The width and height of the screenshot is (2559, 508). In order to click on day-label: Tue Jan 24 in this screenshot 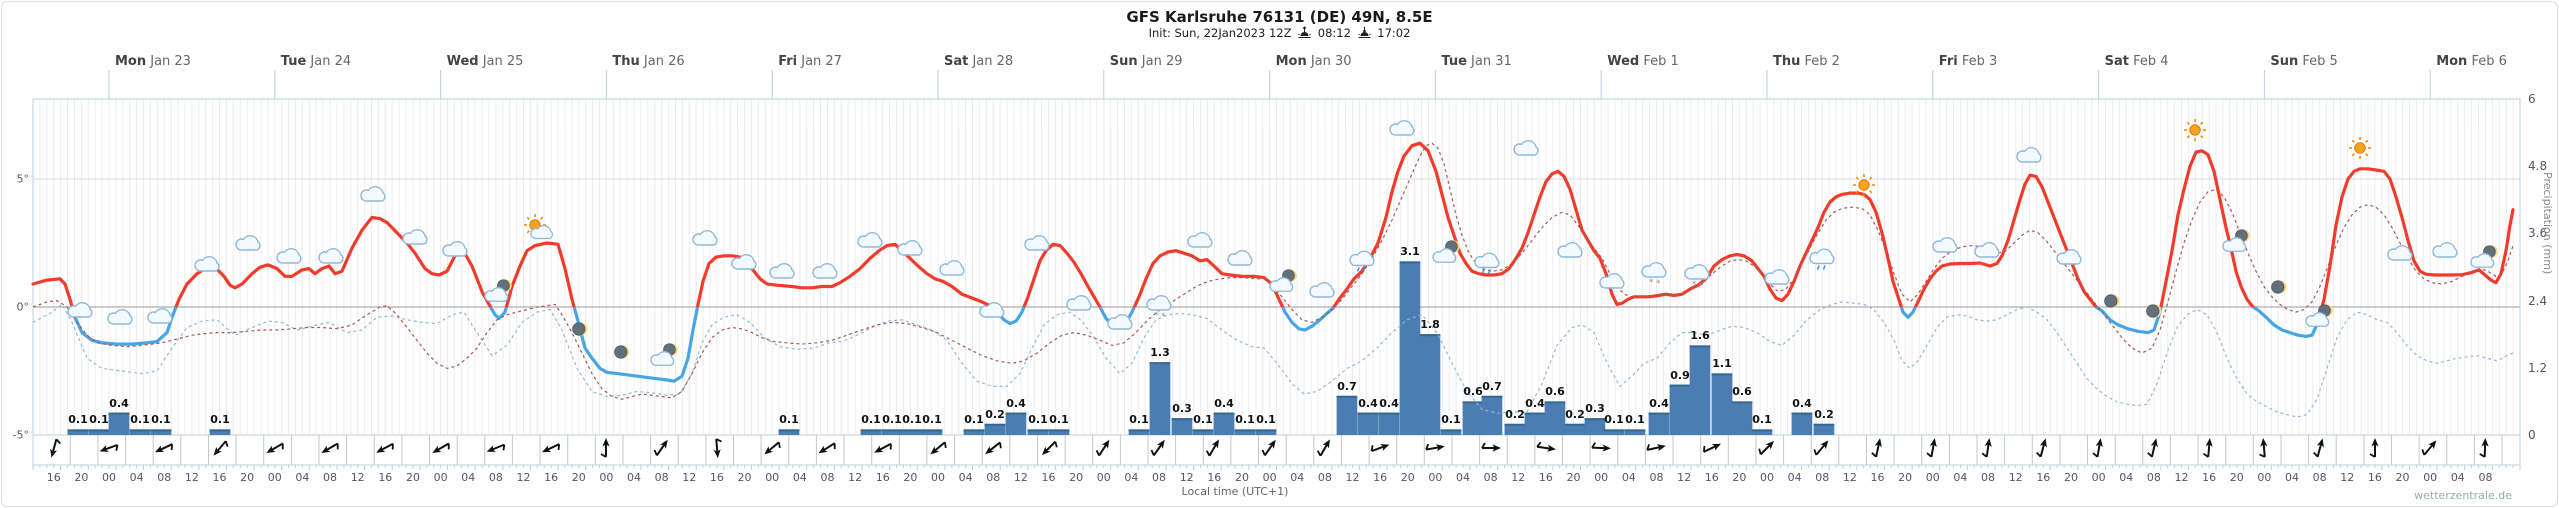, I will do `click(316, 61)`.